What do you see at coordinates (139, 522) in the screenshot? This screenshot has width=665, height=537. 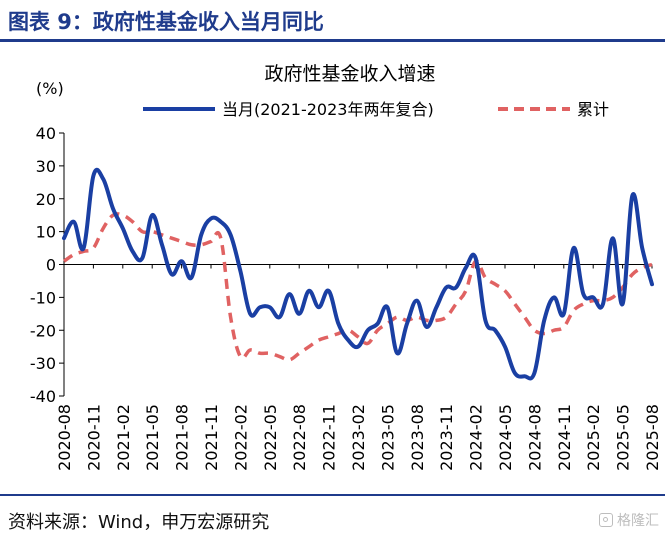 I see `source-note: 资料来源：Wind，申万宏源研究` at bounding box center [139, 522].